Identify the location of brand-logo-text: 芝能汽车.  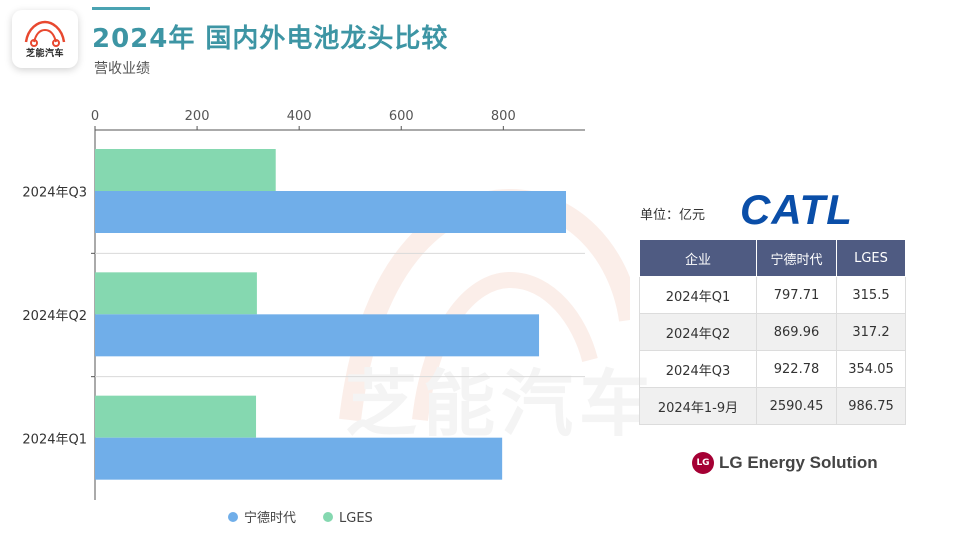
(44, 54).